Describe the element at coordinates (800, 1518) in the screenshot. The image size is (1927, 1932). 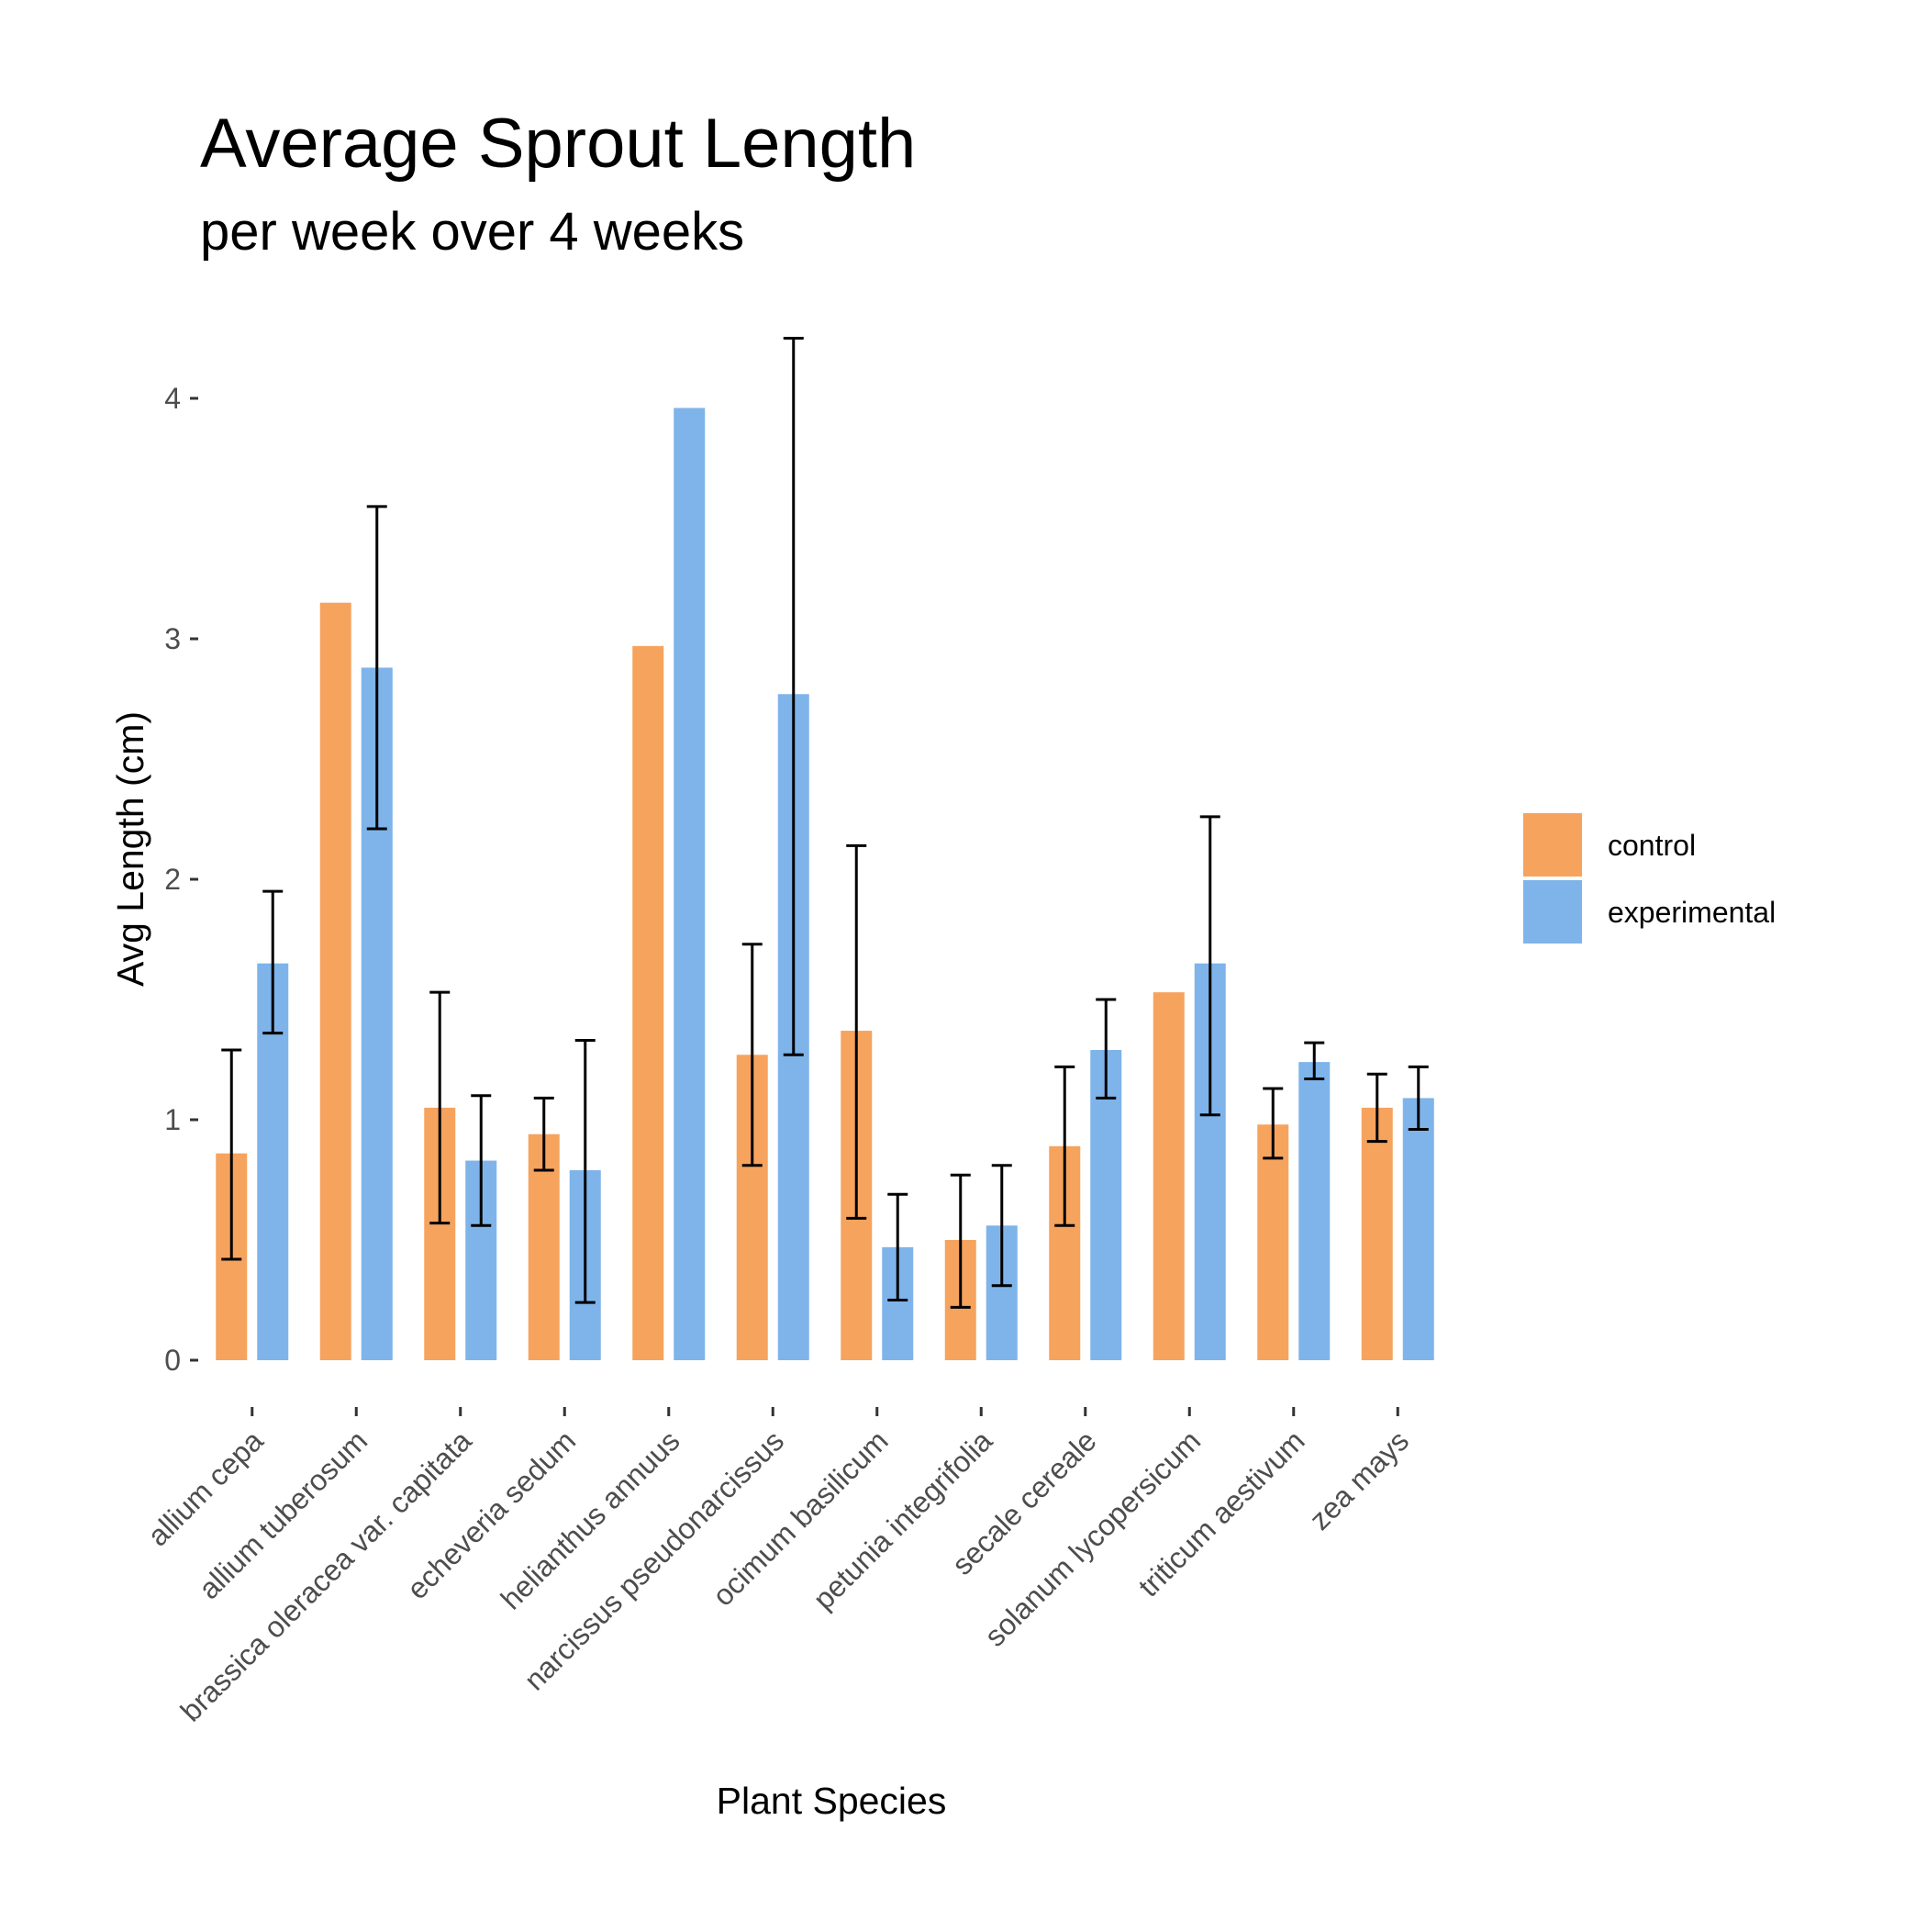
I see `x-tick-label: ocimum basilicum` at that location.